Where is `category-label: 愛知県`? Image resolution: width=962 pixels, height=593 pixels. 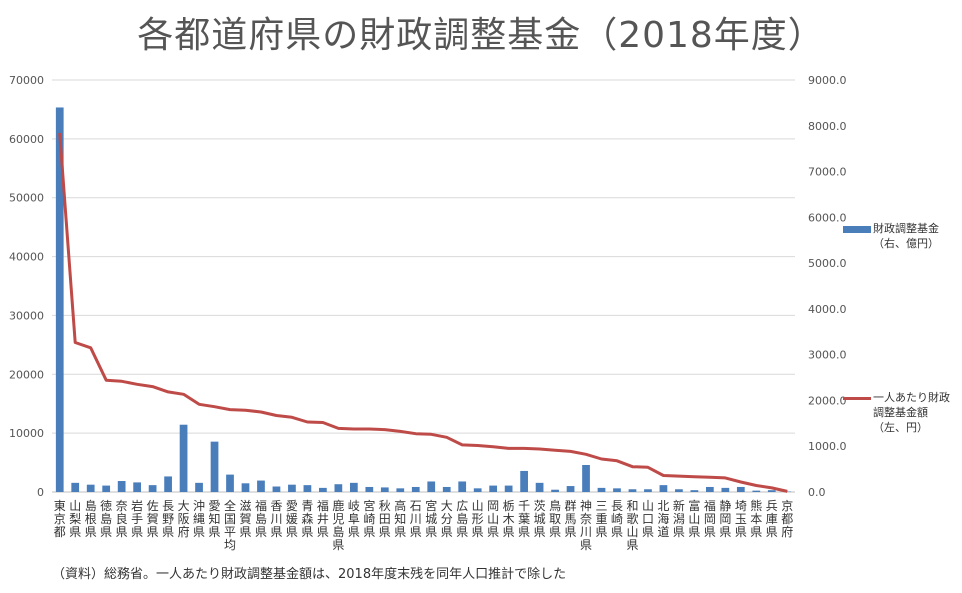 category-label: 愛知県 is located at coordinates (215, 519).